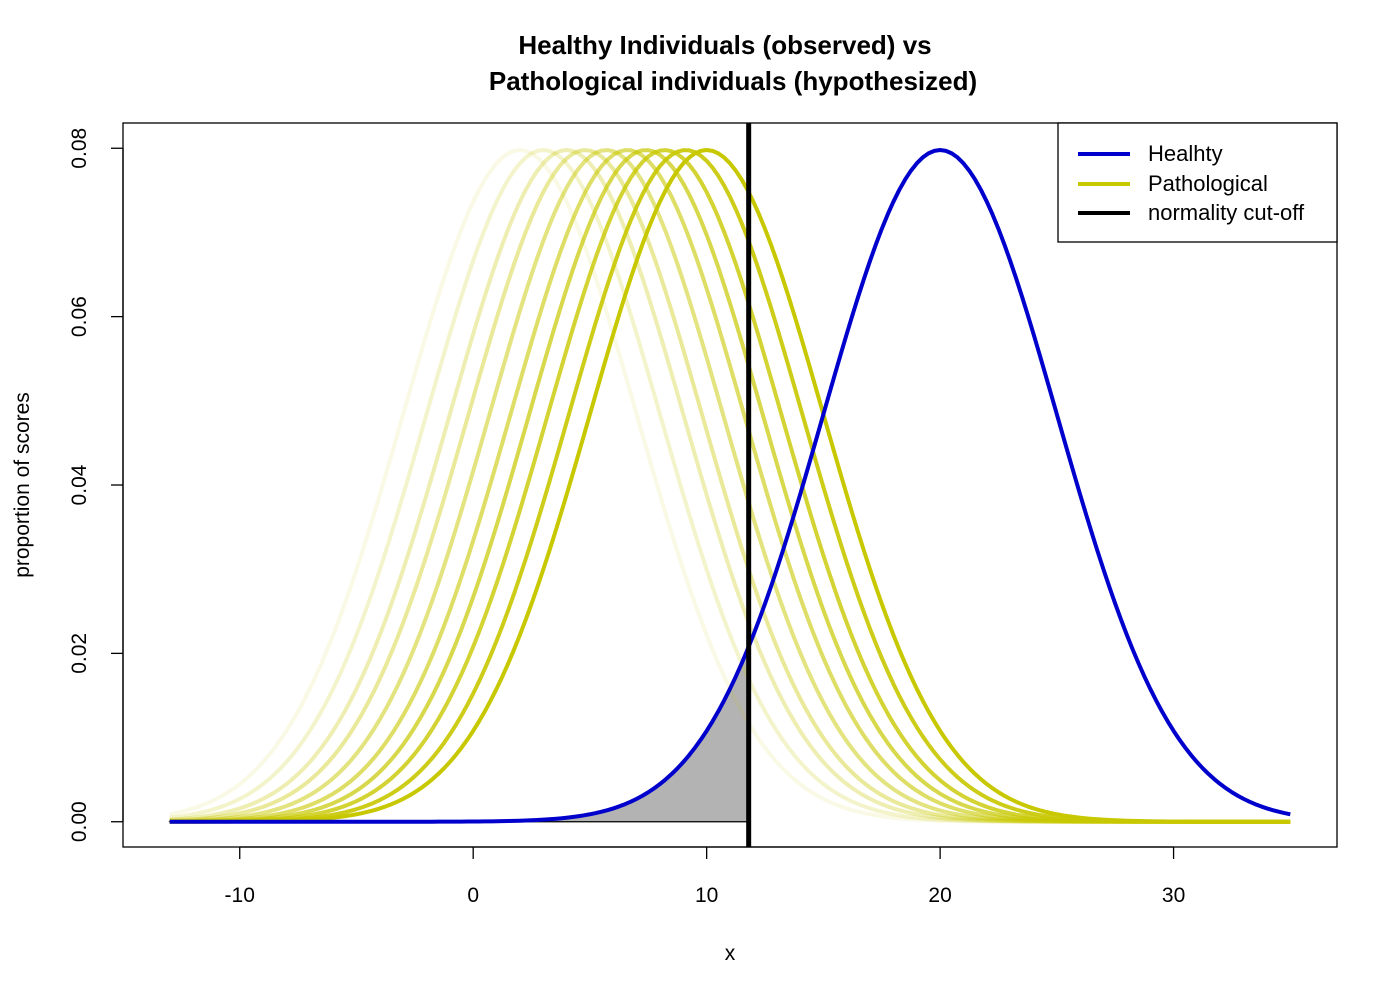 Image resolution: width=1400 pixels, height=1000 pixels. I want to click on legend: Healhty Pathological normality cut-off, so click(1197, 182).